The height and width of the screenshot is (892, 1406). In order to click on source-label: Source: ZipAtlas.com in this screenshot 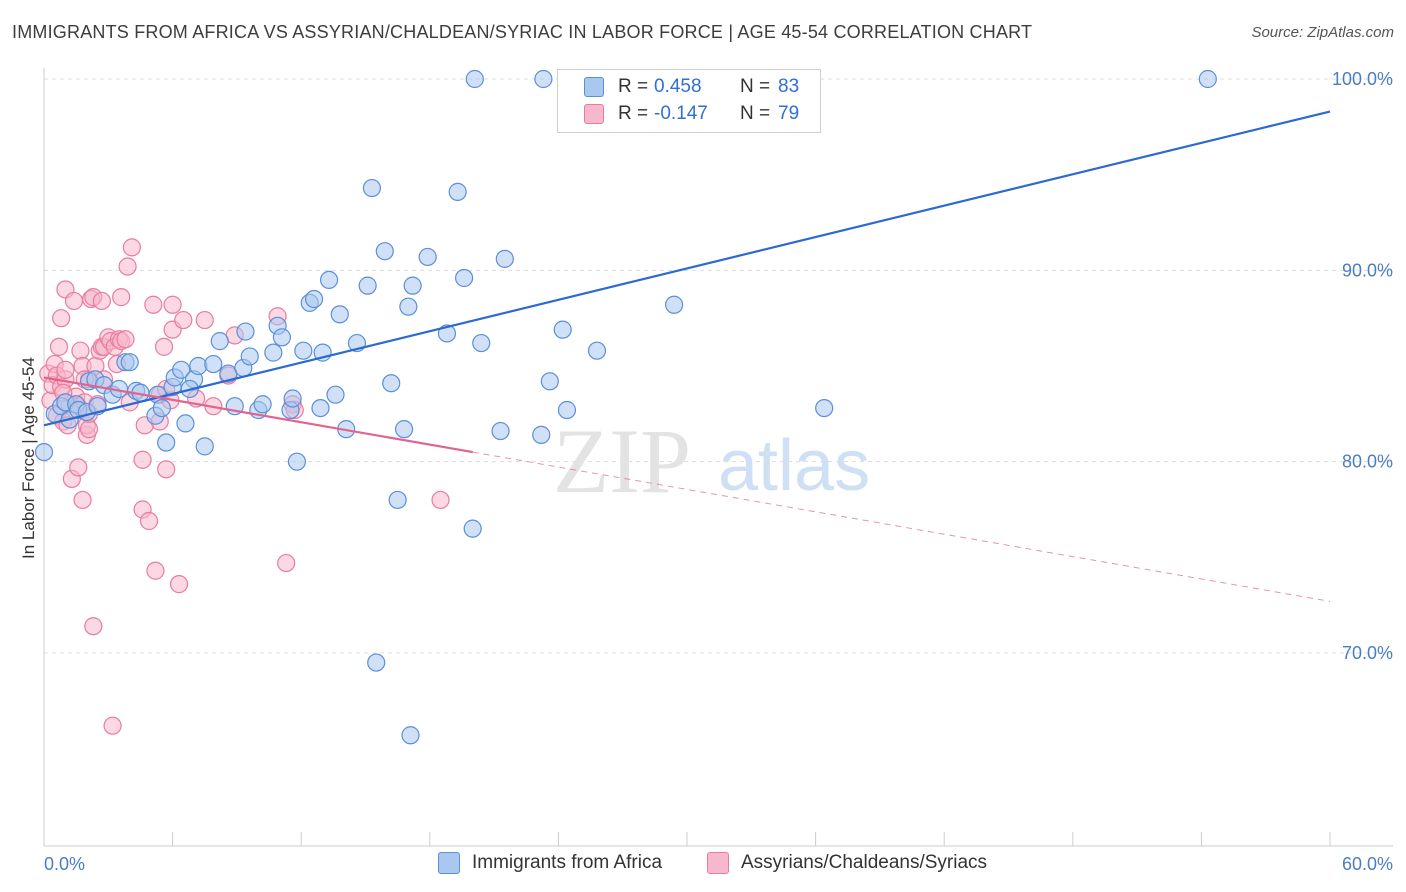, I will do `click(1322, 32)`.